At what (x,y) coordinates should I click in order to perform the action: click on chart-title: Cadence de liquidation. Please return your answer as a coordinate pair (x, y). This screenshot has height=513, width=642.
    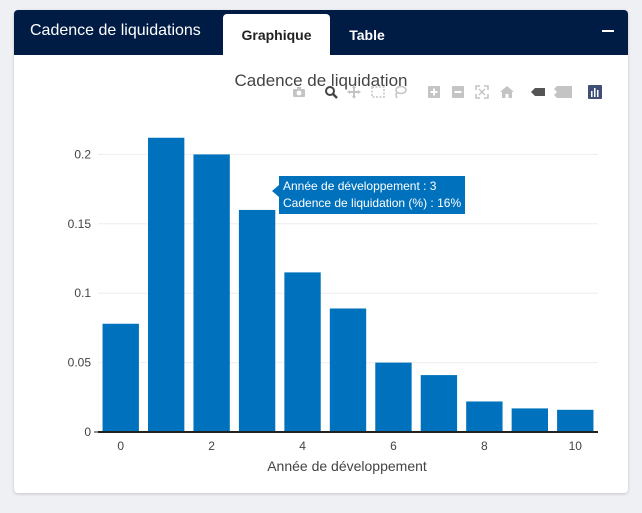
    Looking at the image, I should click on (321, 80).